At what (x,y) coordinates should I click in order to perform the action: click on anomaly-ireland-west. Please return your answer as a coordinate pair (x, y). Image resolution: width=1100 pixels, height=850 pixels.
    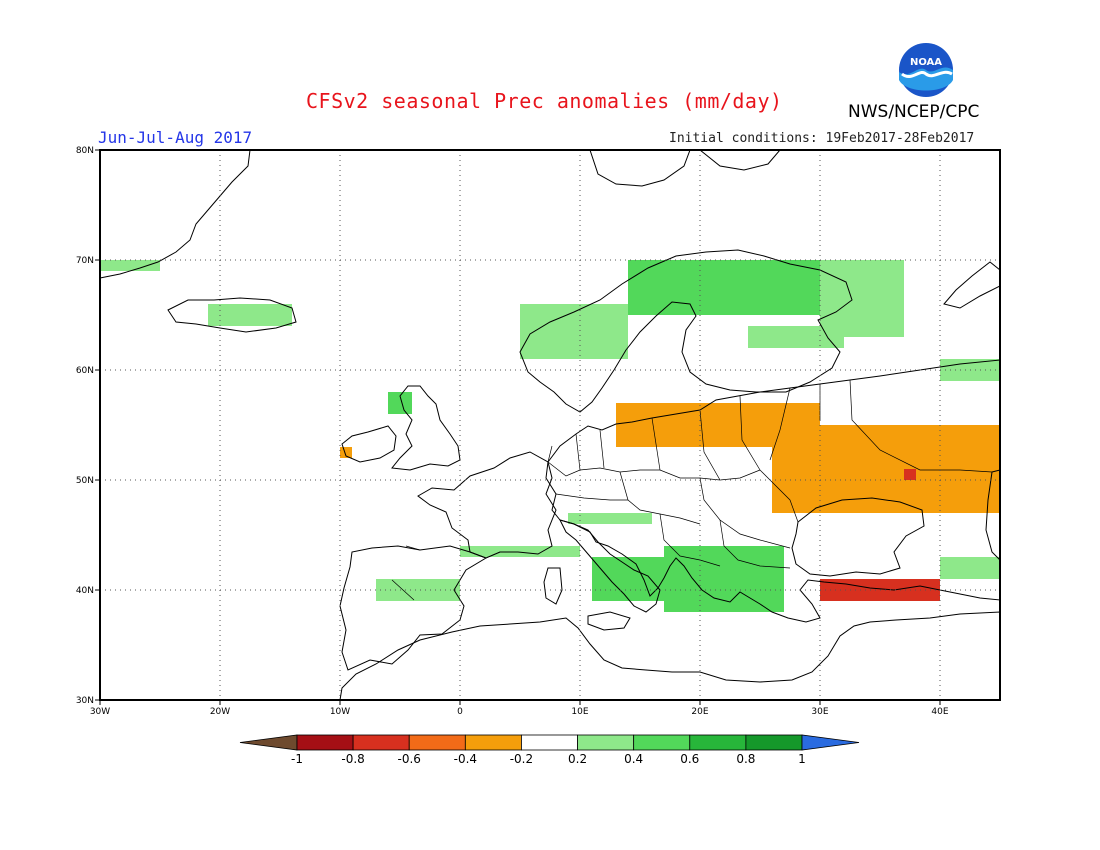
    Looking at the image, I should click on (346, 452).